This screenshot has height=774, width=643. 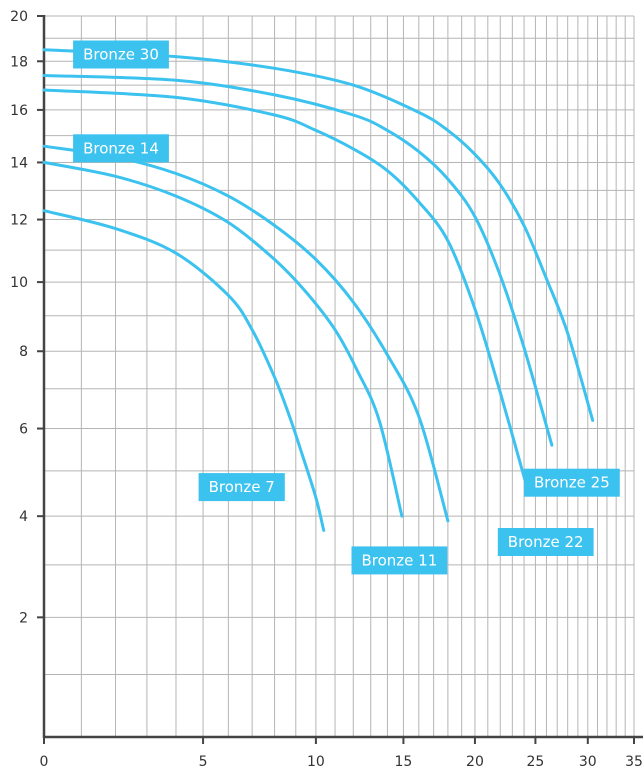 What do you see at coordinates (475, 762) in the screenshot?
I see `x-tick-label: 20` at bounding box center [475, 762].